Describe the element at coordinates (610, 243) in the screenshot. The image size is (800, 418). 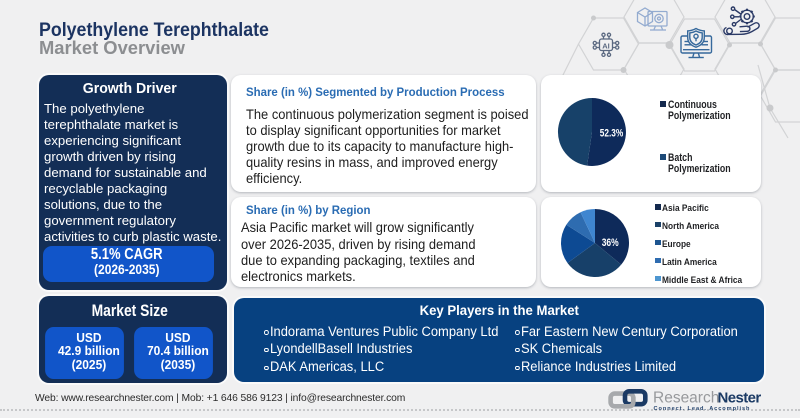
I see `svg-text: 36%` at that location.